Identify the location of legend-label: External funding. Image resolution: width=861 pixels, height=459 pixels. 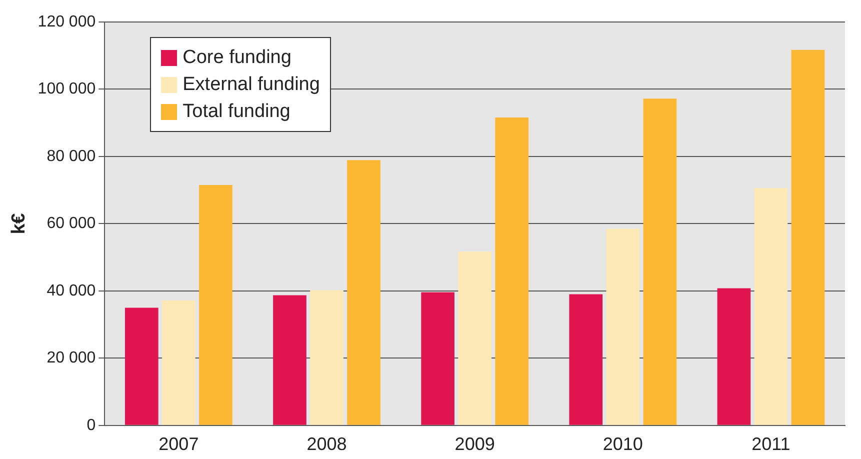
(251, 84).